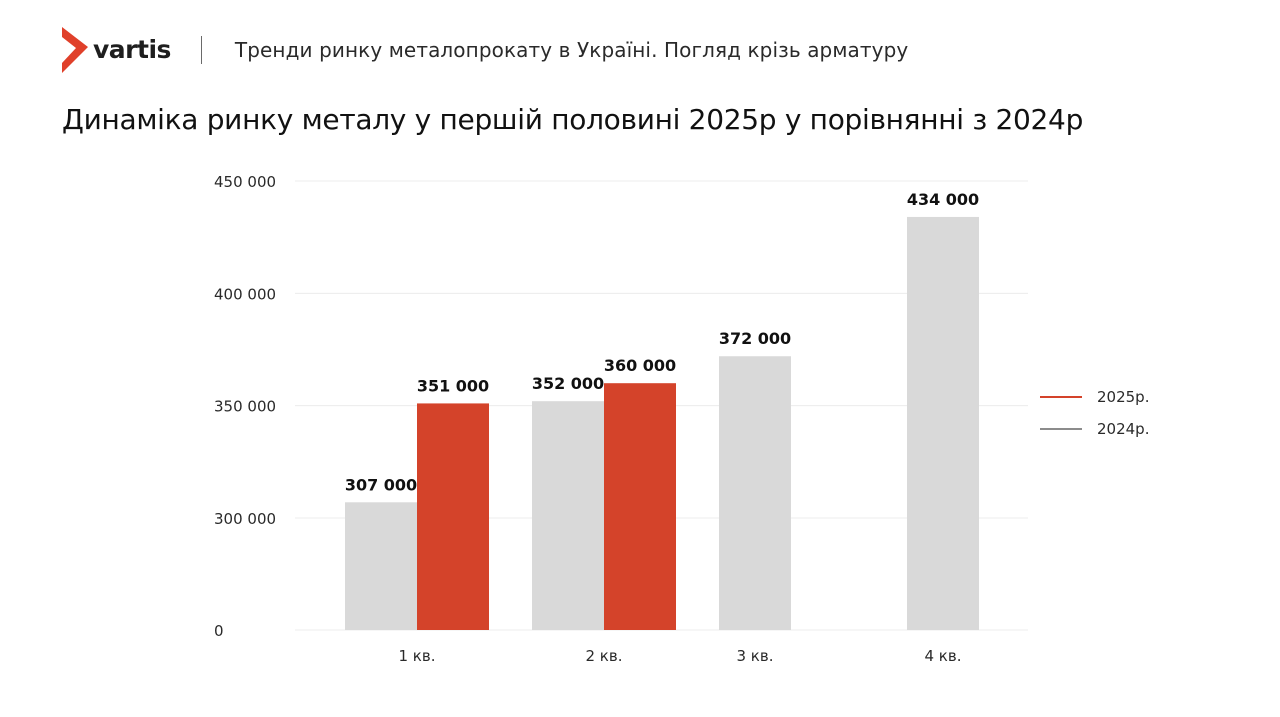  I want to click on data-label-2024: 307 000, so click(381, 484).